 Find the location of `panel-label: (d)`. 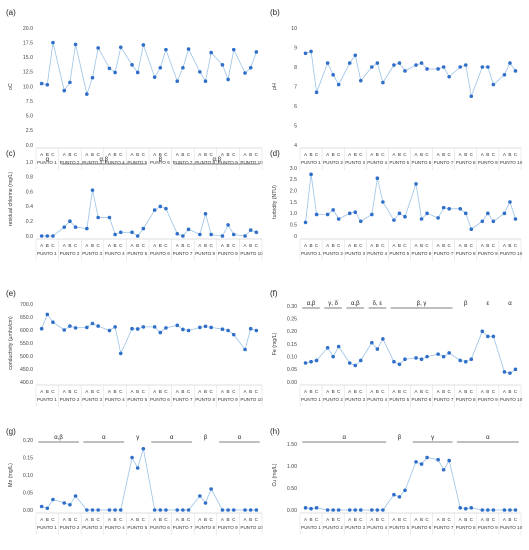

panel-label: (d) is located at coordinates (275, 153).